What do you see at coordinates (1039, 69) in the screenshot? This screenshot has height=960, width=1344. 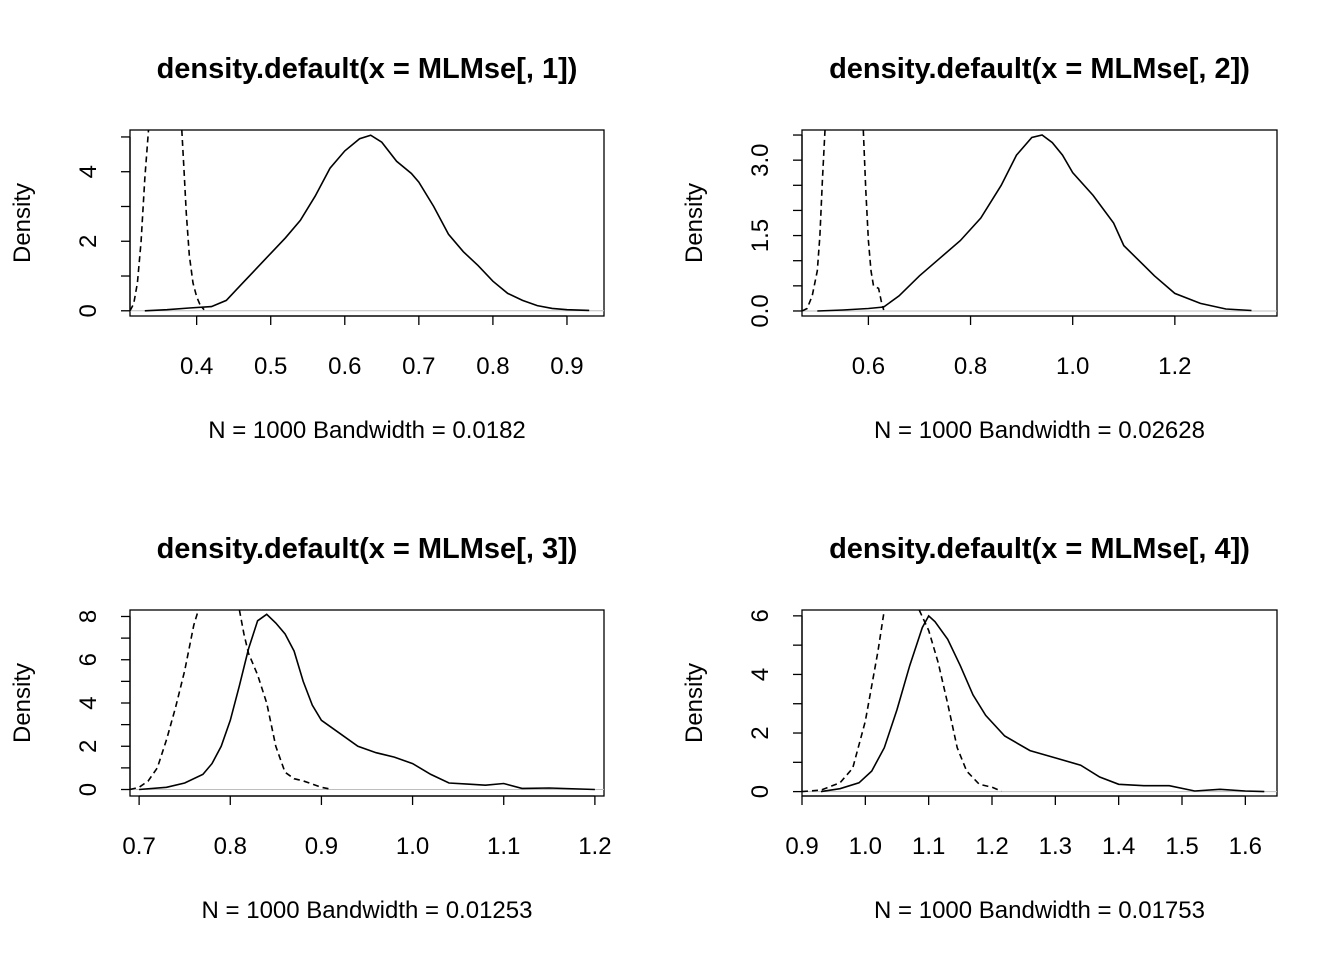 I see `panel-title: density.default(x = MLMse[, 2])` at bounding box center [1039, 69].